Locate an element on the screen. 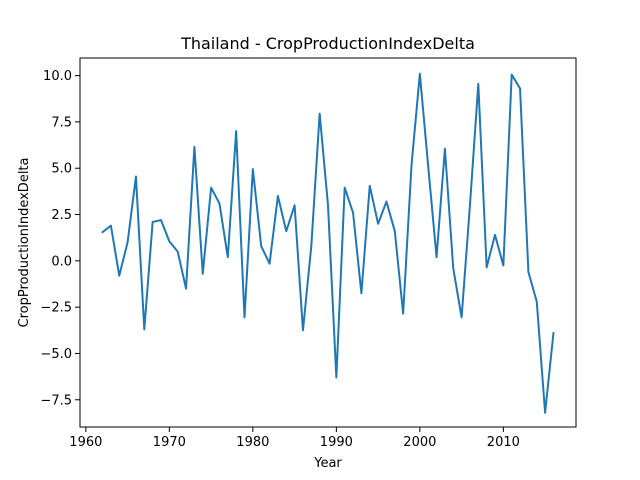 This screenshot has height=480, width=640. x-tick-label: 1970 is located at coordinates (169, 442).